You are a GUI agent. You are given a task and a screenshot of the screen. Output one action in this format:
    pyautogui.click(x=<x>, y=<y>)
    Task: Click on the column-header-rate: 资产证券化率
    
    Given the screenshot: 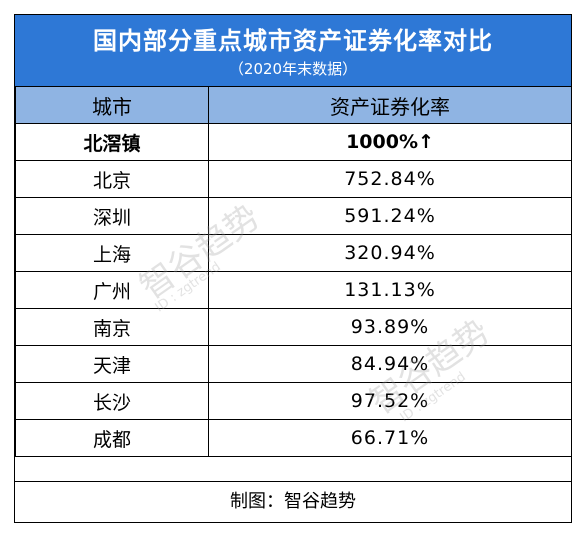 What is the action you would take?
    pyautogui.click(x=390, y=105)
    